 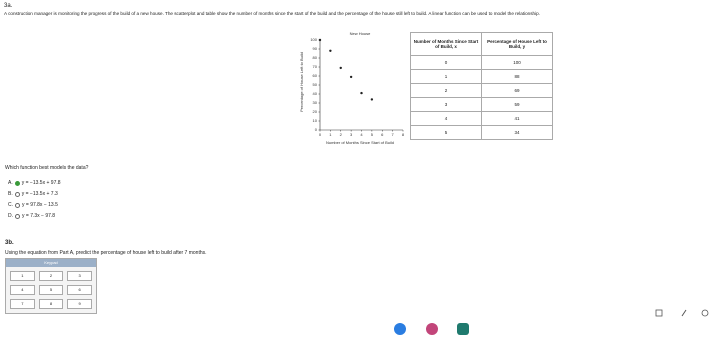 I want to click on table-cell: 1, so click(x=446, y=76).